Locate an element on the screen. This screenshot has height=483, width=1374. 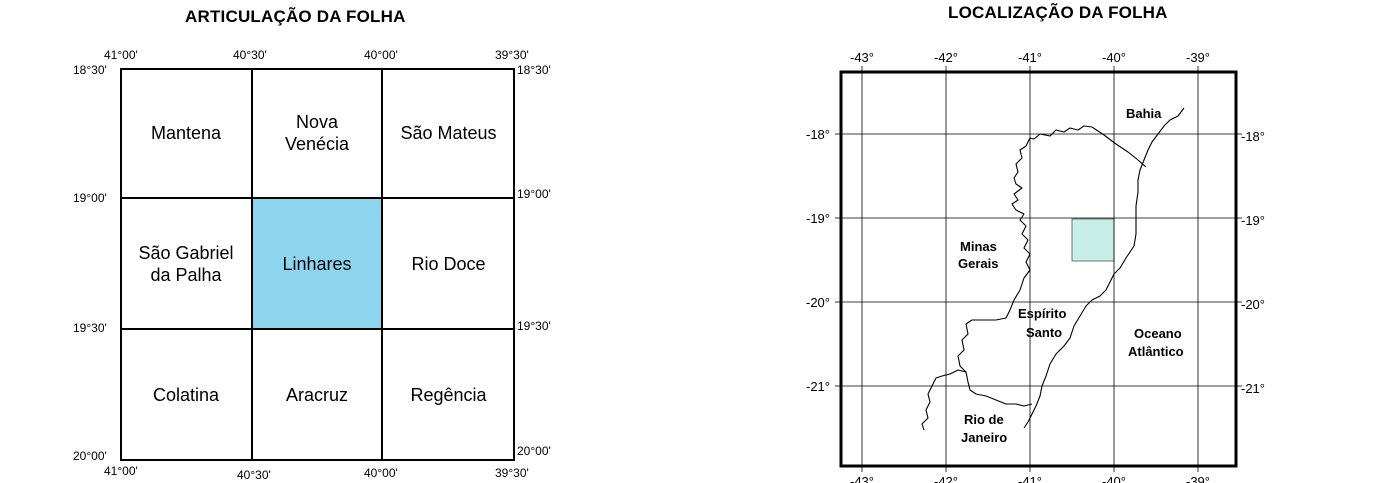
map-top-longitude: -43° is located at coordinates (862, 57).